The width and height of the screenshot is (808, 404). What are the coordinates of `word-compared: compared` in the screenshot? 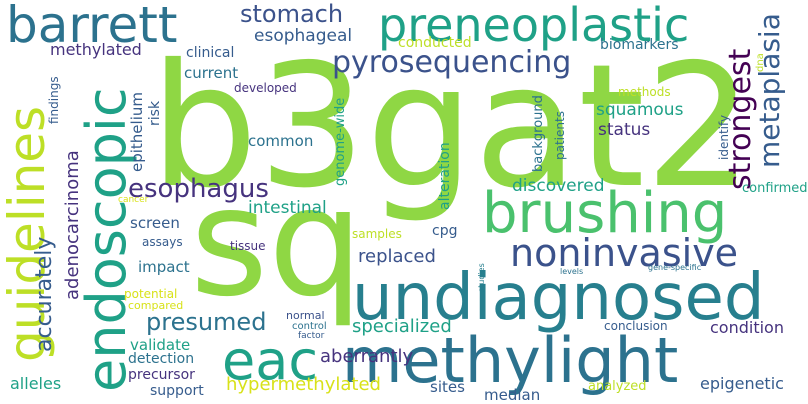 It's located at (156, 305).